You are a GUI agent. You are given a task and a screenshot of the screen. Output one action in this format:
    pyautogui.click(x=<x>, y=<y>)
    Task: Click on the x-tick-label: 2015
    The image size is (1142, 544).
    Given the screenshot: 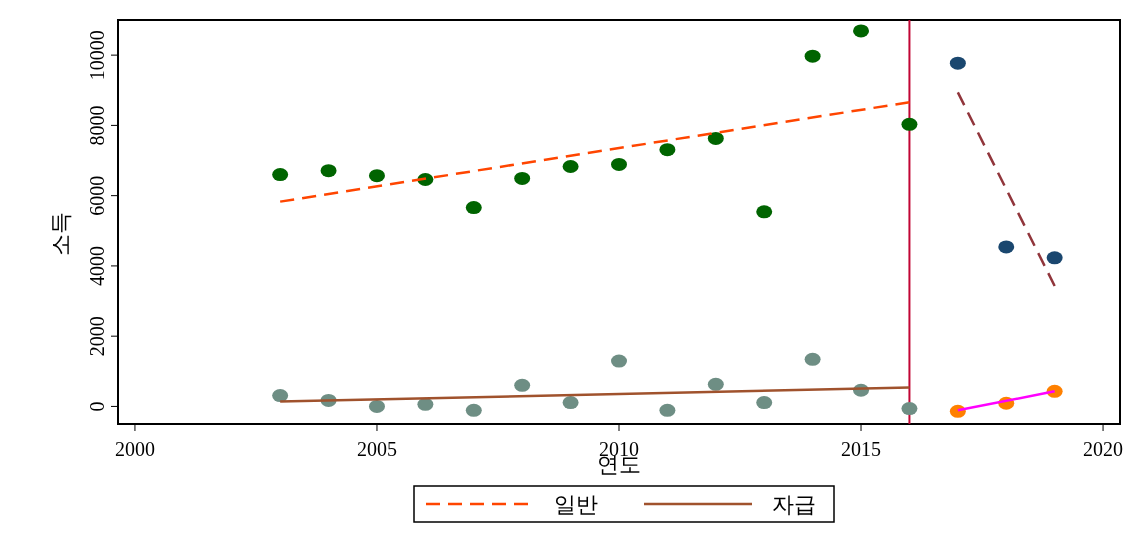 What is the action you would take?
    pyautogui.click(x=861, y=449)
    